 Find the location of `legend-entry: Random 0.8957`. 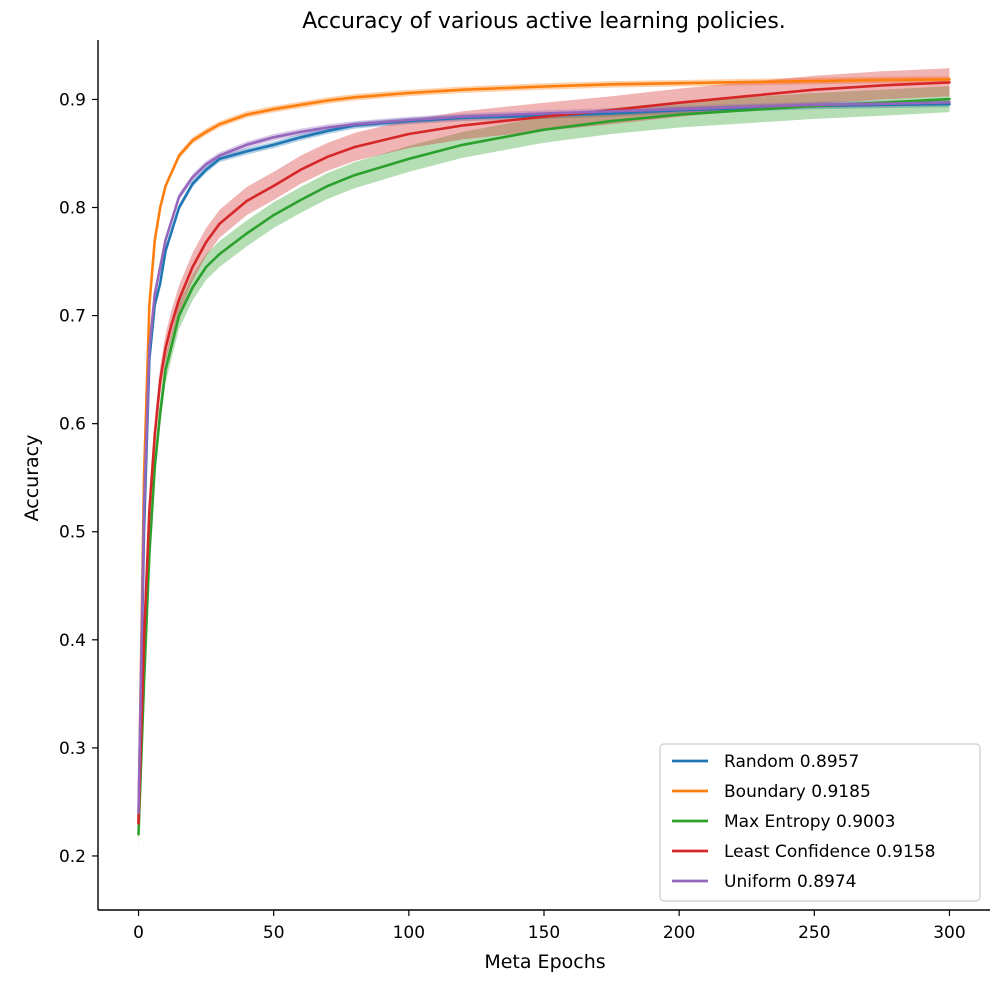

legend-entry: Random 0.8957 is located at coordinates (791, 762).